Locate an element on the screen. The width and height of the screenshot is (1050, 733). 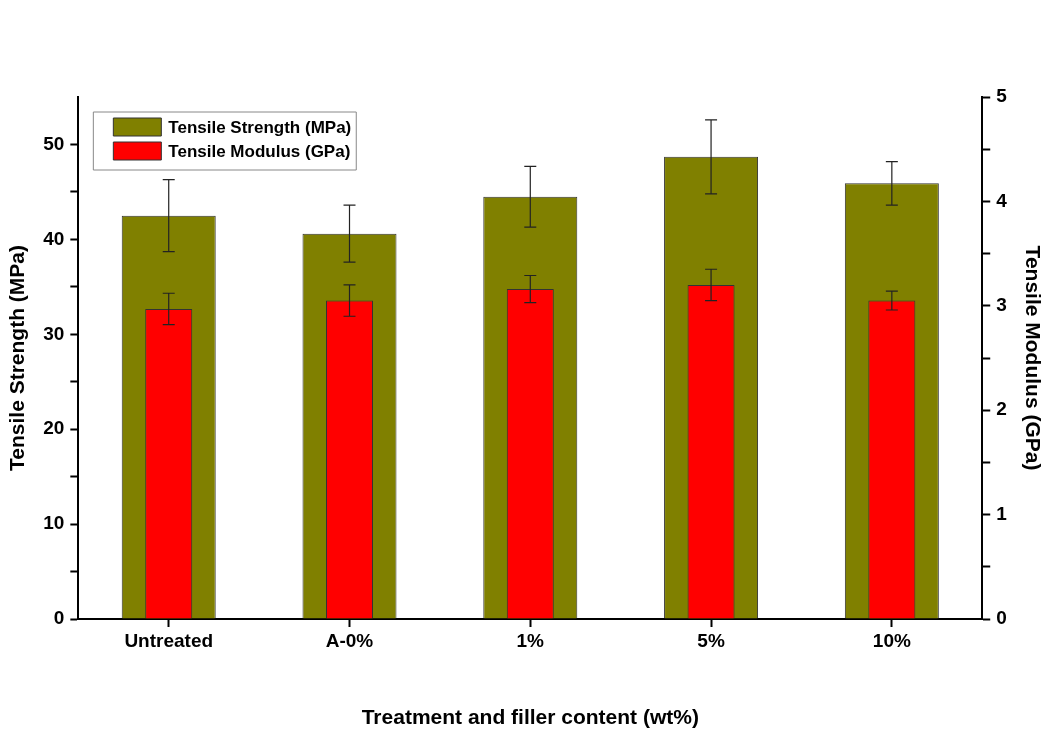
y-tick-label: 50 is located at coordinates (54, 143).